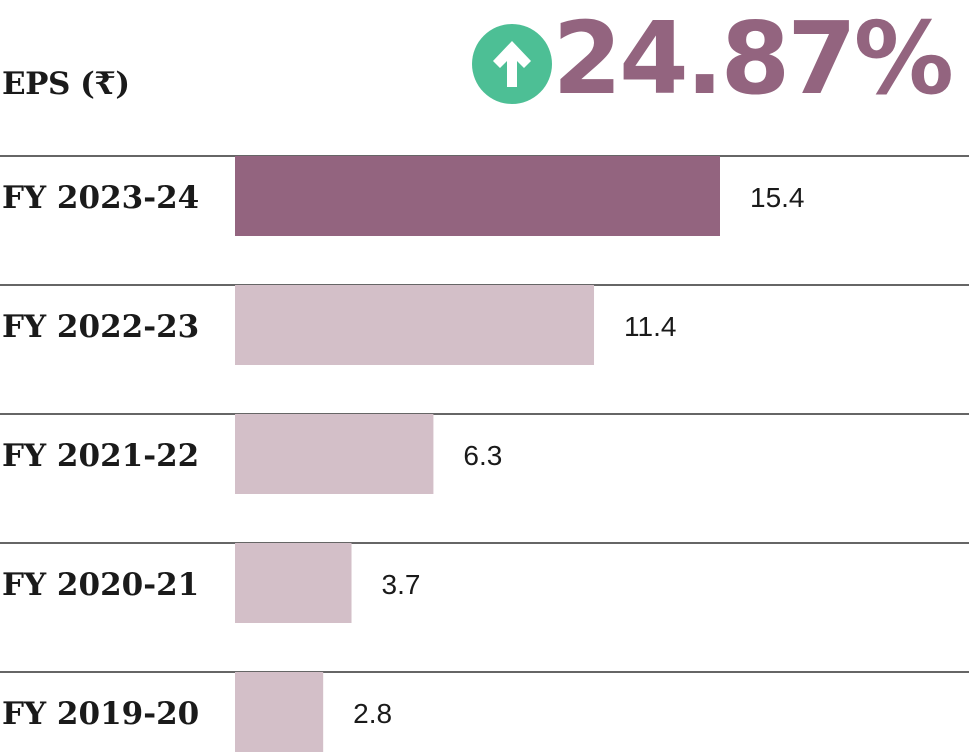  I want to click on metric-label: EPS (₹), so click(66, 84).